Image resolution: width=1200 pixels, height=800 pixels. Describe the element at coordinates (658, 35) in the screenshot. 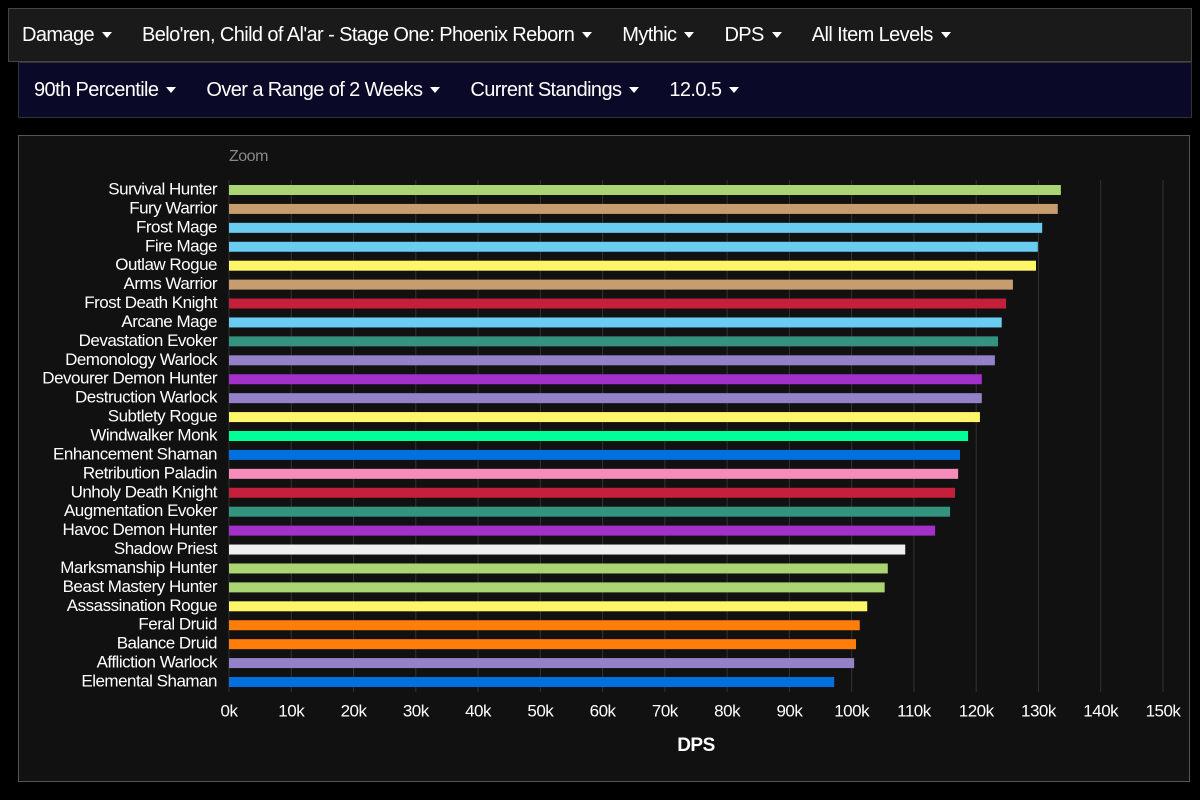

I see `dropdown: Mythic` at that location.